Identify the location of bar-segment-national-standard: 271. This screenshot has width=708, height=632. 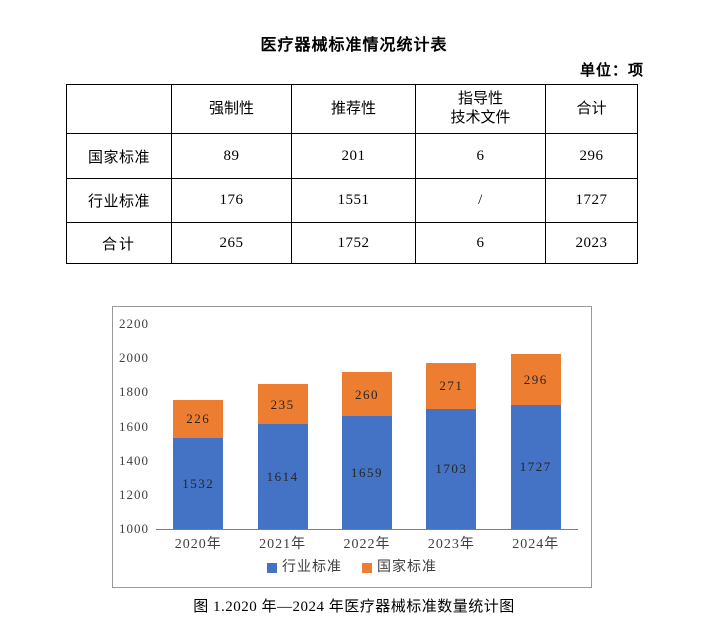
(451, 385).